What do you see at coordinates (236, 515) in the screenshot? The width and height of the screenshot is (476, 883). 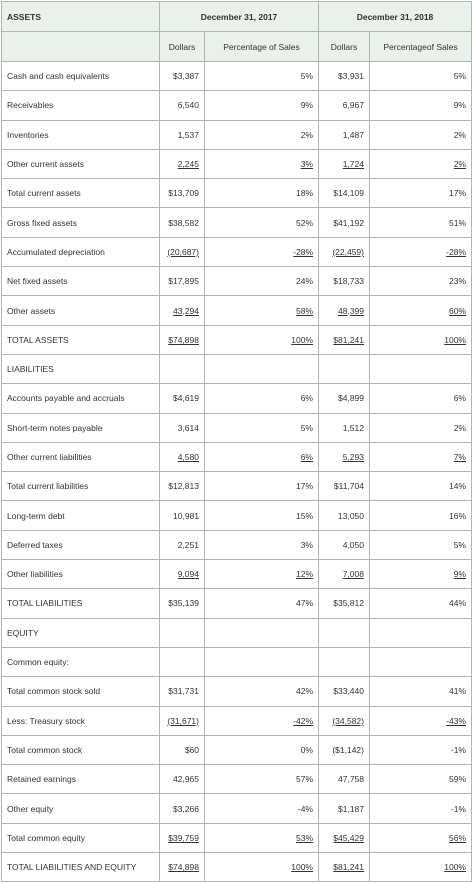 I see `table-row: Long-term debt 10,981 15% 13,050 16%` at bounding box center [236, 515].